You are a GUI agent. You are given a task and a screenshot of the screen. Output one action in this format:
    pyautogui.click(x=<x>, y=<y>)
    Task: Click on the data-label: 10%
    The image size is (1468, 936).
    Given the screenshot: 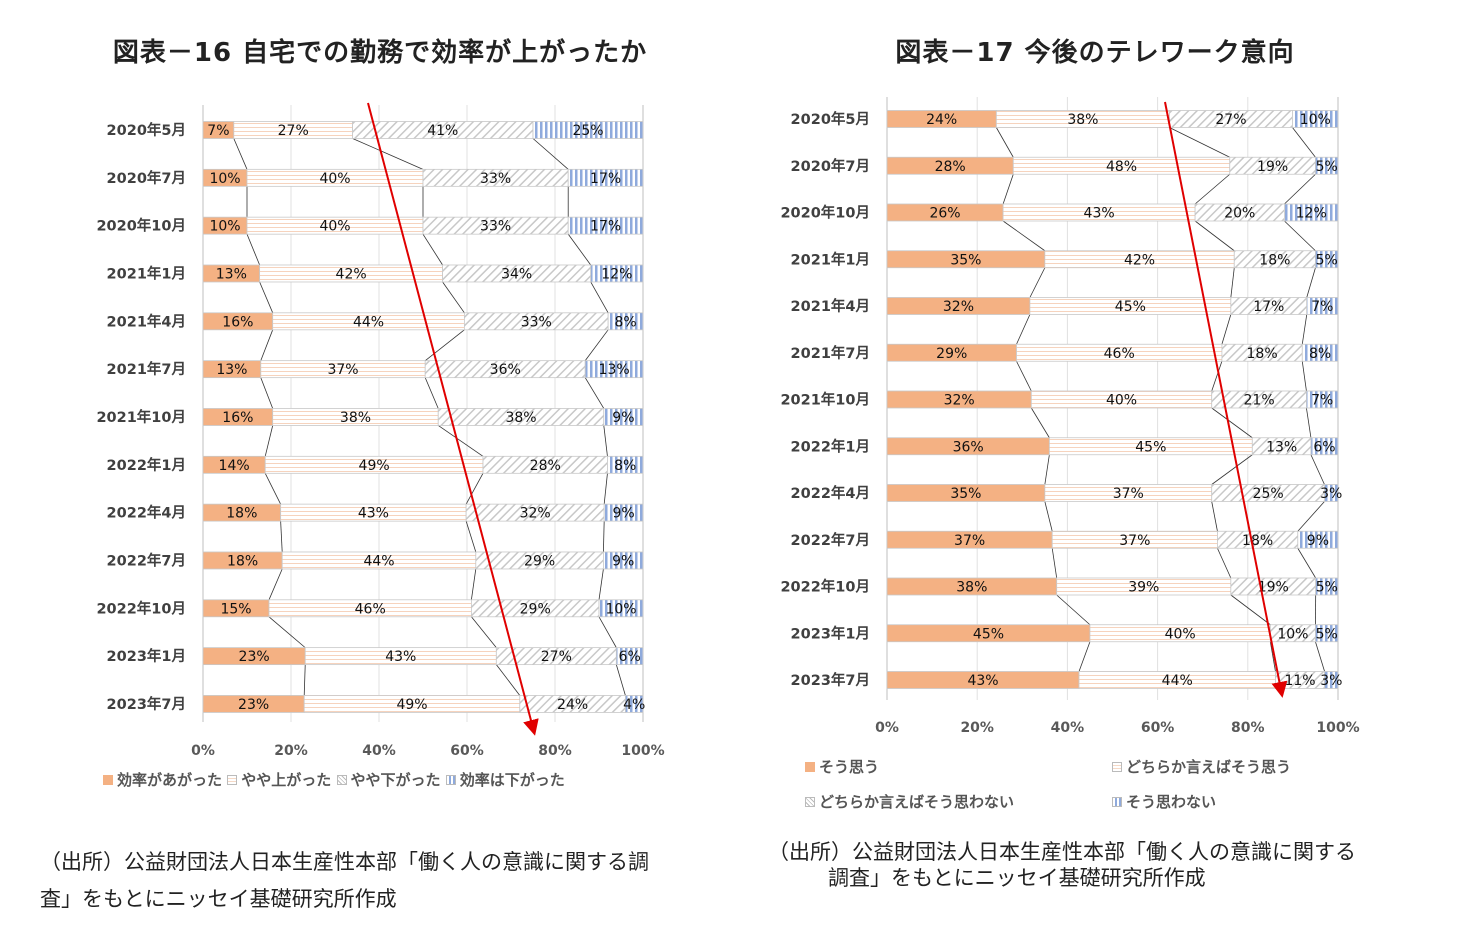 What is the action you would take?
    pyautogui.click(x=1292, y=634)
    